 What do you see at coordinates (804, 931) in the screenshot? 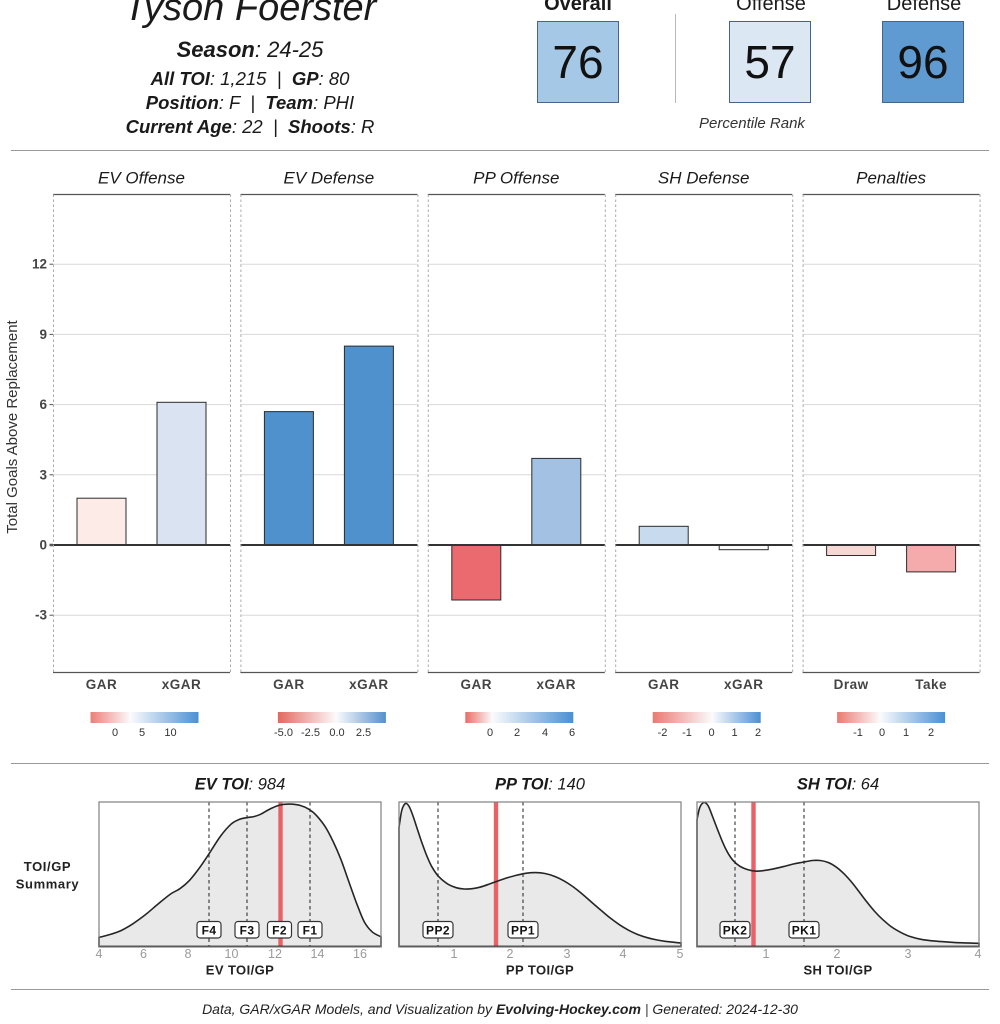
I see `svg-text: PK1` at bounding box center [804, 931].